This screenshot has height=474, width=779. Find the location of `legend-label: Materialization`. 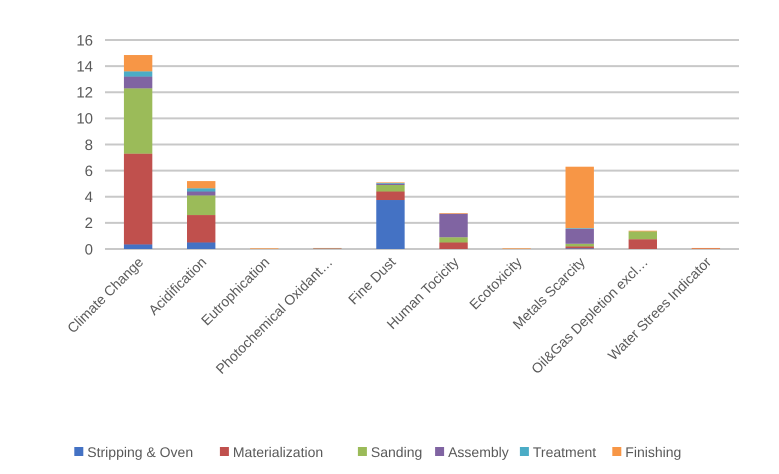

legend-label: Materialization is located at coordinates (278, 452).